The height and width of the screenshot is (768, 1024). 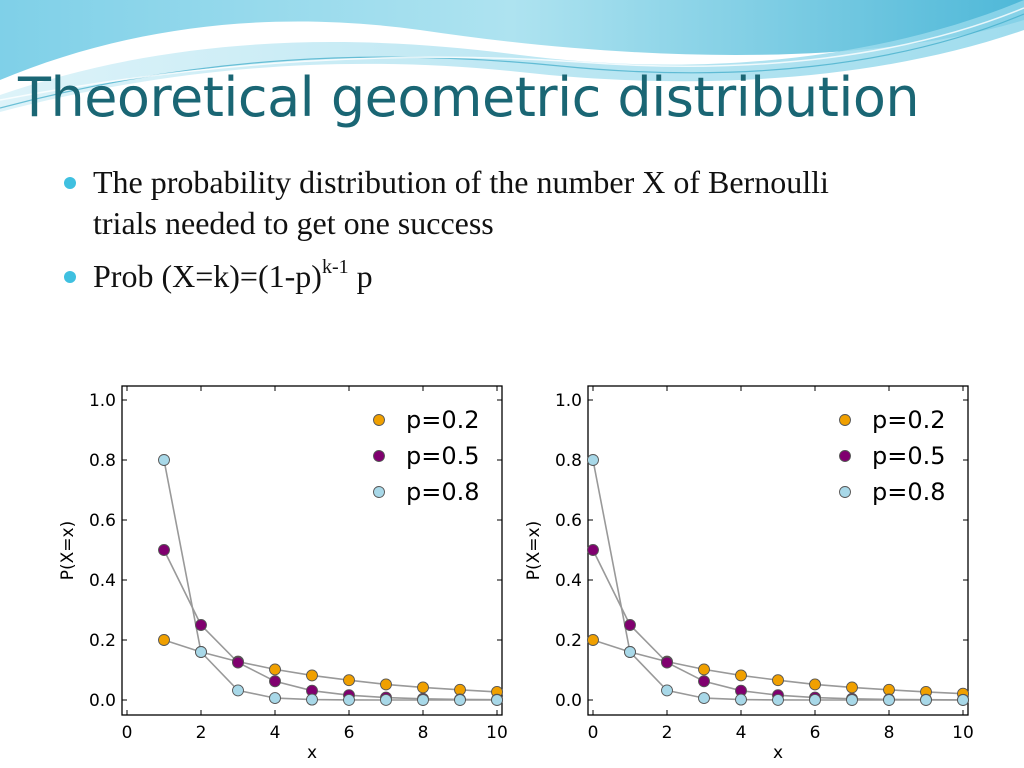 I want to click on header-wave-decoration, so click(x=512, y=56).